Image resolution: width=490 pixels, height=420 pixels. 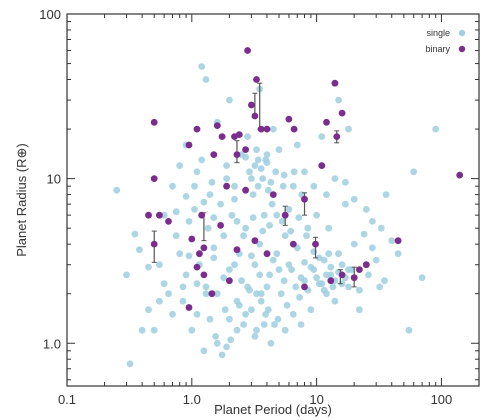 What do you see at coordinates (273, 409) in the screenshot?
I see `x-axis-title: Planet Period (days)` at bounding box center [273, 409].